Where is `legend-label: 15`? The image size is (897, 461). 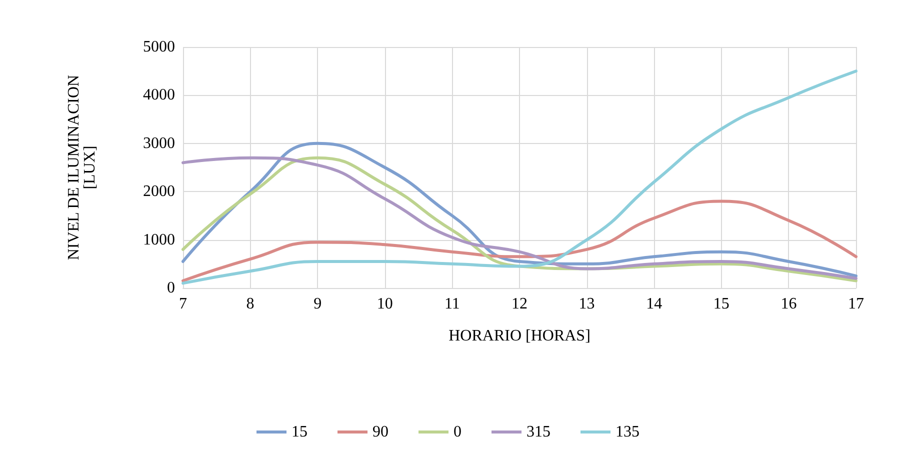
legend-label: 15 is located at coordinates (300, 432).